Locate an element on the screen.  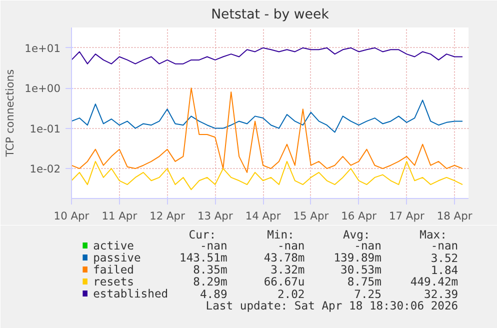
y-tick-label: 1e+00 is located at coordinates (42, 89).